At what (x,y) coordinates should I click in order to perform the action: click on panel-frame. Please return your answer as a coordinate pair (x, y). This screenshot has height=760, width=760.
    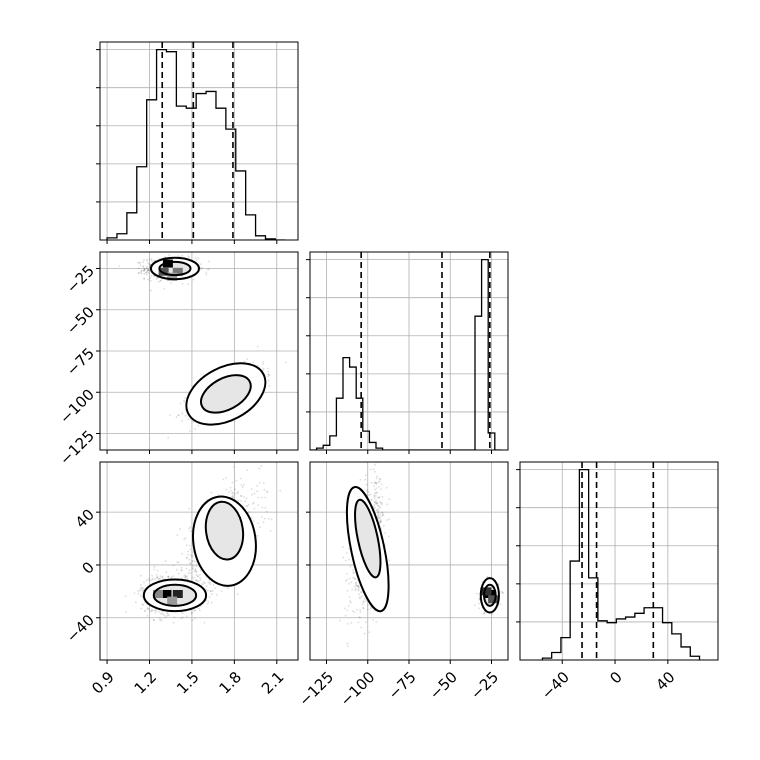
    Looking at the image, I should click on (409, 561).